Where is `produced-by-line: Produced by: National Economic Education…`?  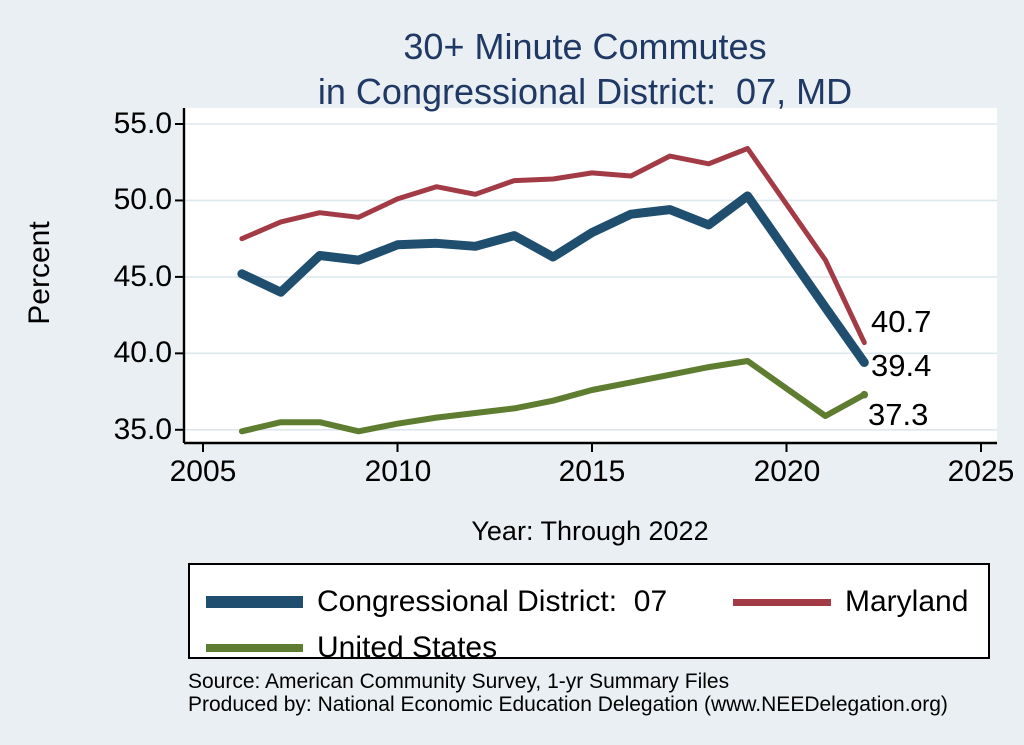
produced-by-line: Produced by: National Economic Education… is located at coordinates (568, 704).